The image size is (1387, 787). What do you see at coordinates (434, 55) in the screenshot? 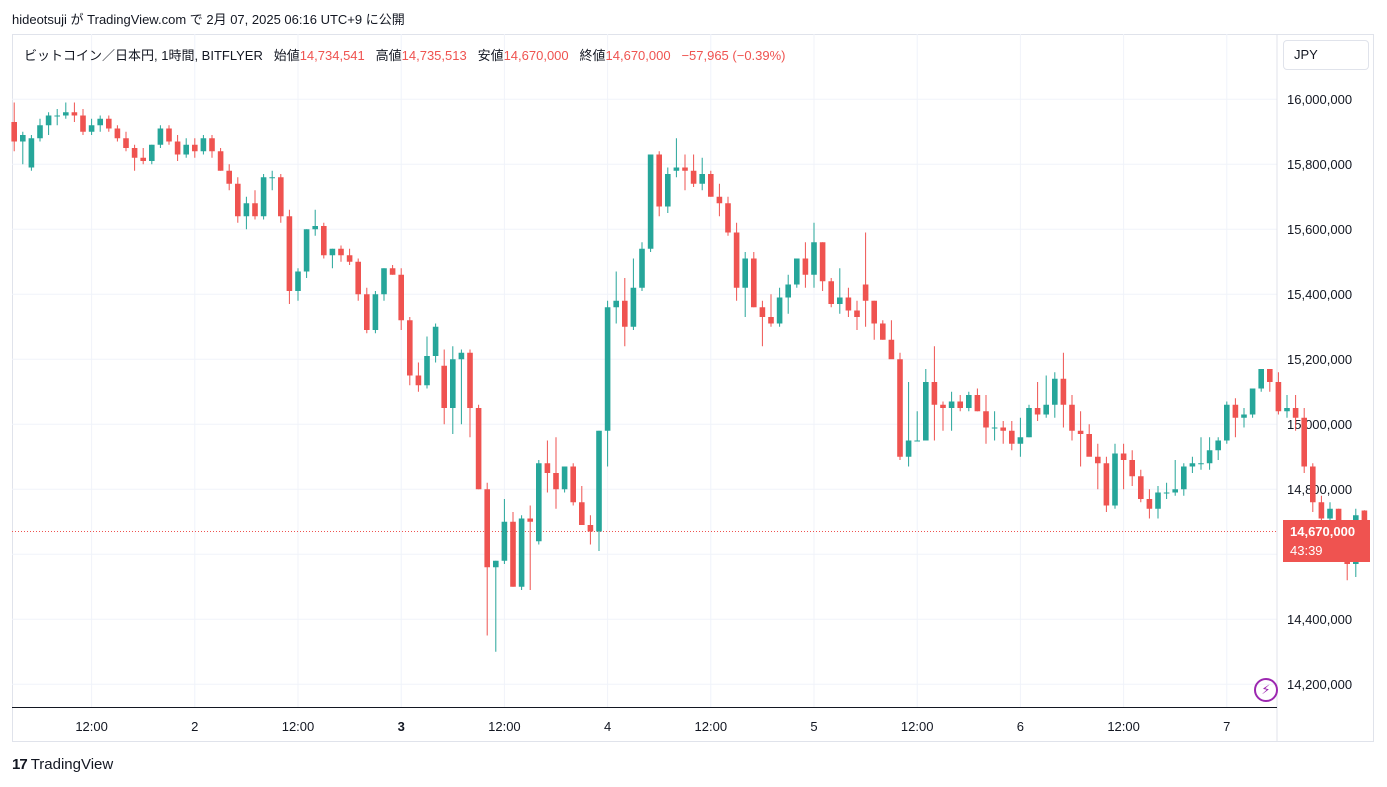
I see `legend-high-value: 14,735,513` at bounding box center [434, 55].